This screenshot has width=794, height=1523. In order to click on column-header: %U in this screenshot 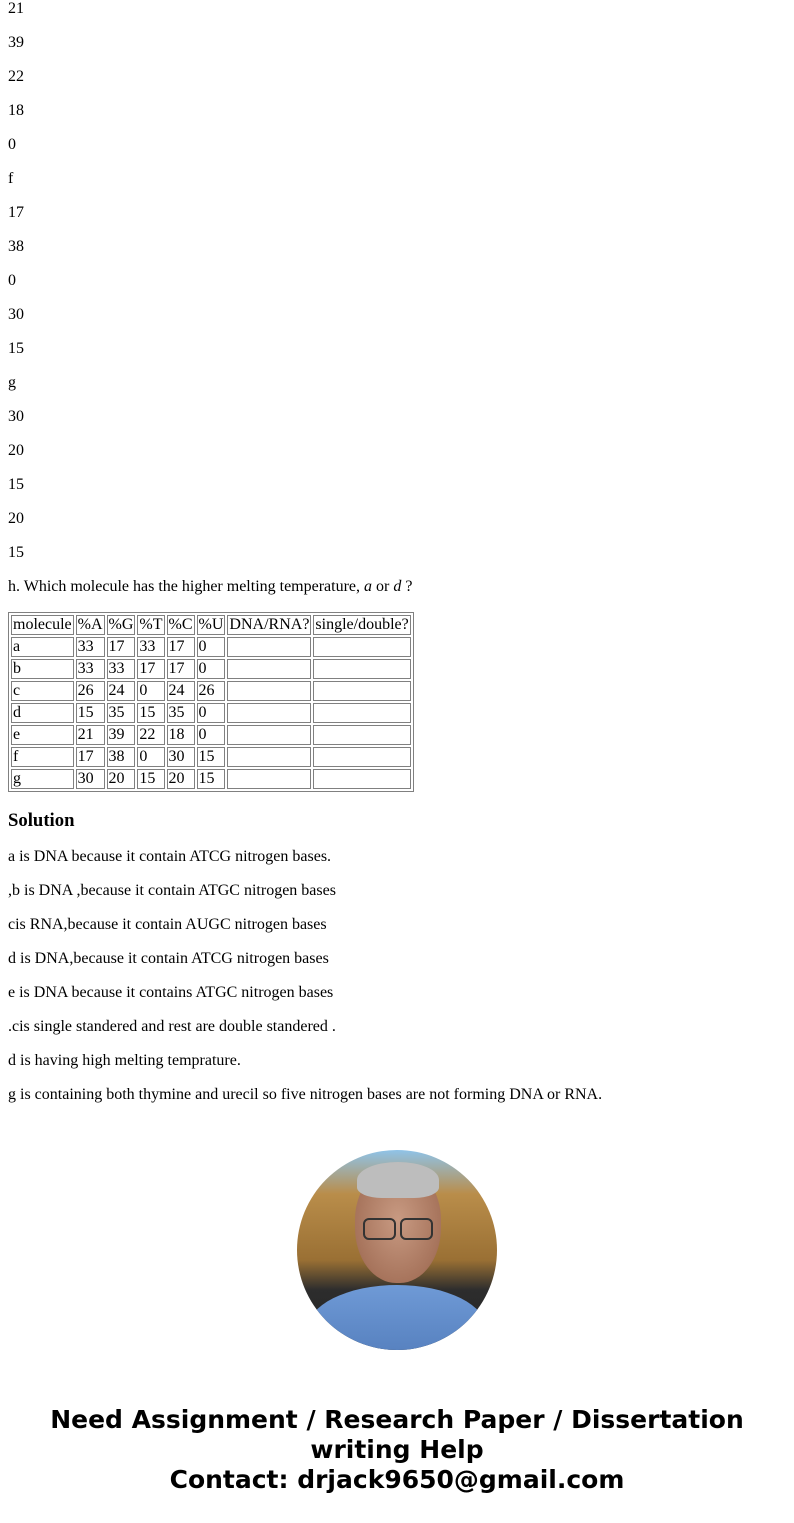, I will do `click(211, 625)`.